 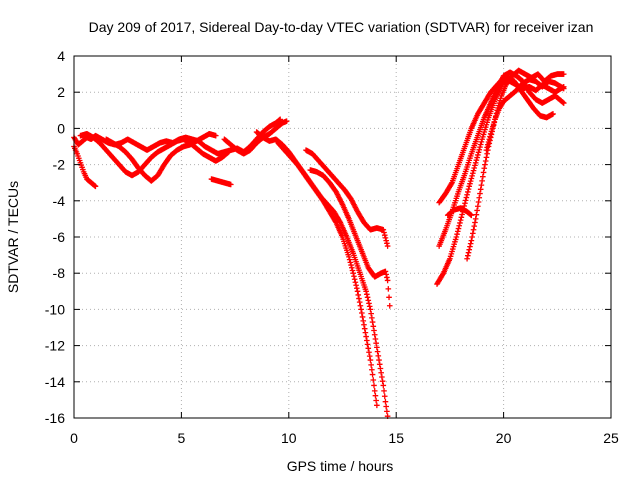 I want to click on x-tick-label: 0, so click(x=74, y=438).